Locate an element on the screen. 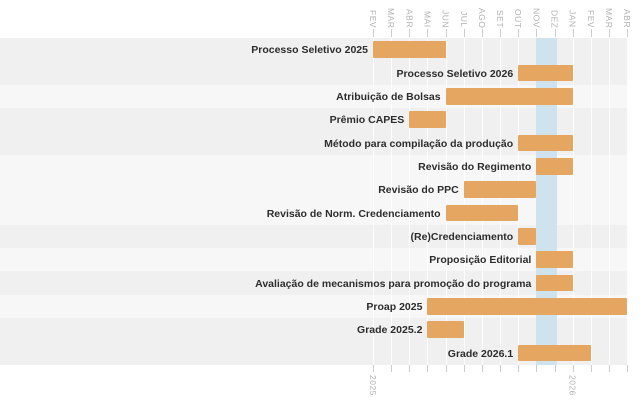 This screenshot has width=640, height=400. month-tick-label: SET is located at coordinates (500, 18).